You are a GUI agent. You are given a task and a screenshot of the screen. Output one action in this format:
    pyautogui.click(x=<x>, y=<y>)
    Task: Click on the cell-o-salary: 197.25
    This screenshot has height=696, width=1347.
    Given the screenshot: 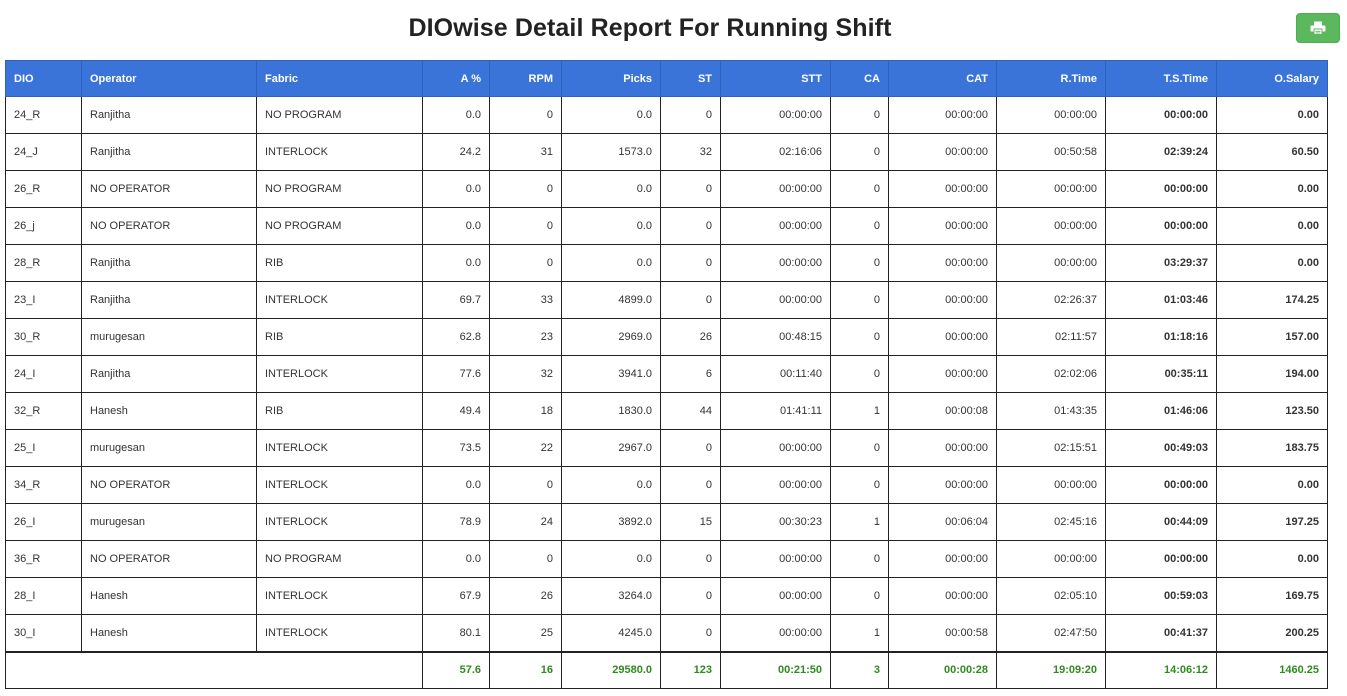 What is the action you would take?
    pyautogui.click(x=1272, y=522)
    